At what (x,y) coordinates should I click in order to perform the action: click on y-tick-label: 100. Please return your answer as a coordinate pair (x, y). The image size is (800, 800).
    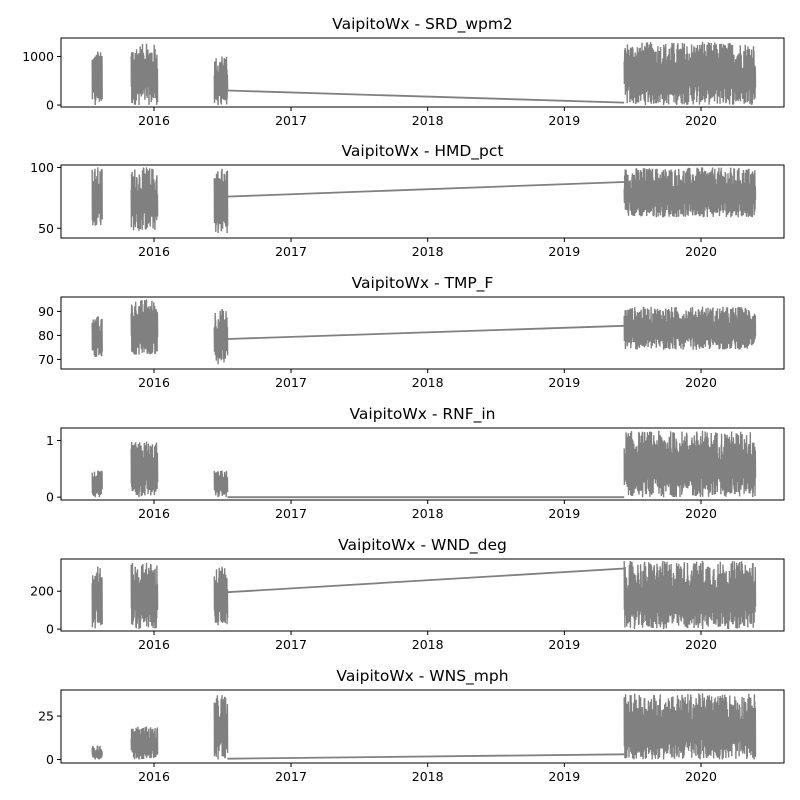
    Looking at the image, I should click on (42, 167).